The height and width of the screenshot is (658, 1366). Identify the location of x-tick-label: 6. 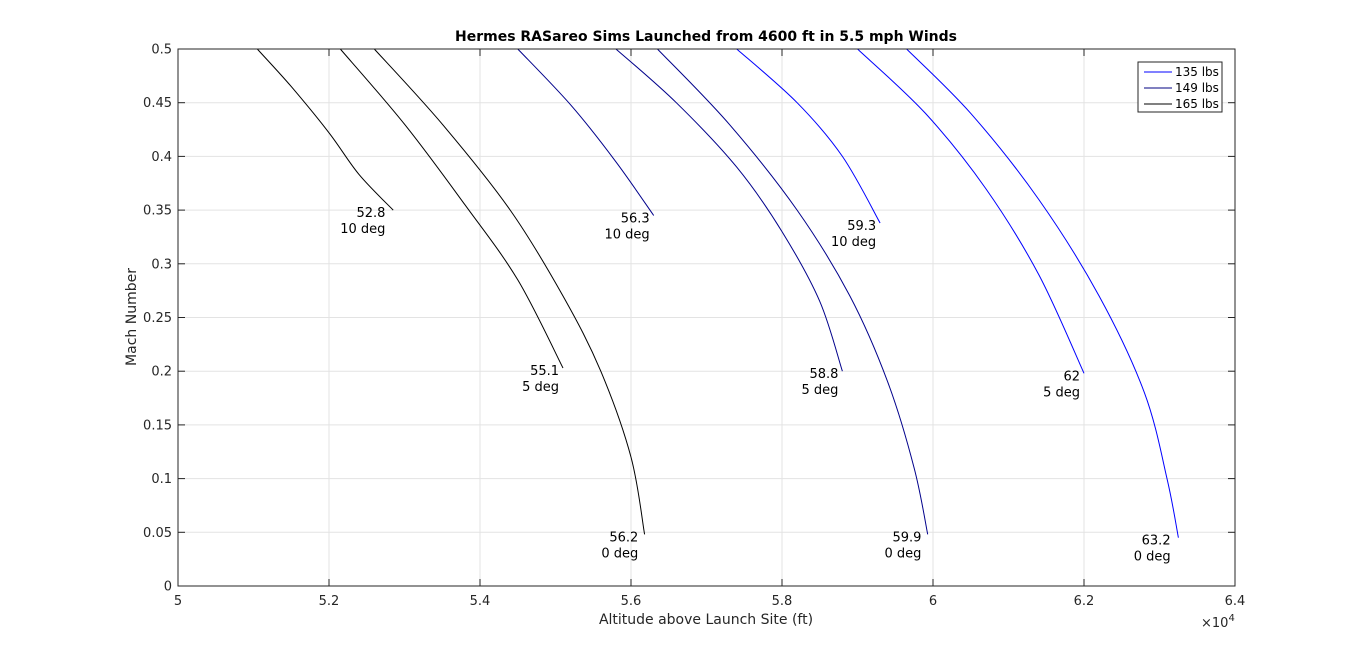
(933, 601).